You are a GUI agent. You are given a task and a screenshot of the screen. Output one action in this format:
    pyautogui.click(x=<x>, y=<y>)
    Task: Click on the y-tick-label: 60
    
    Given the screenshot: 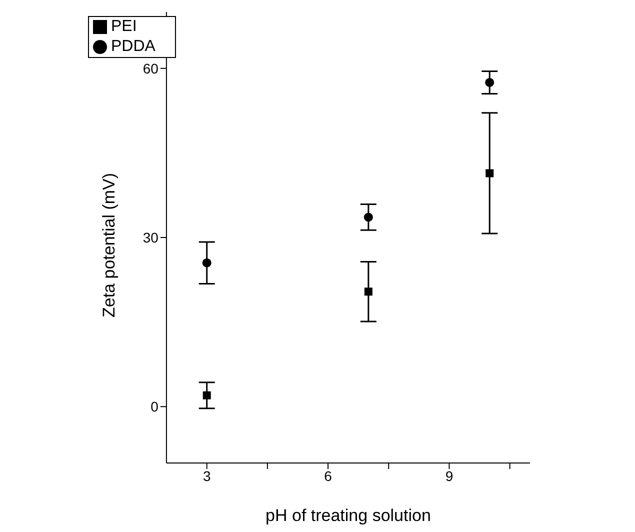 What is the action you would take?
    pyautogui.click(x=150, y=68)
    